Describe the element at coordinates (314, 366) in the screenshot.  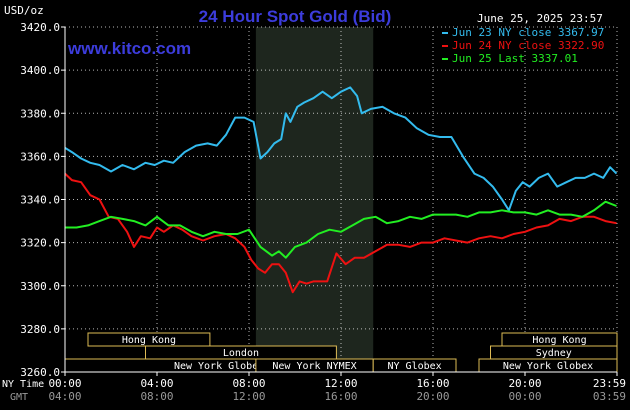
I see `session-label-3: New York NYMEX` at that location.